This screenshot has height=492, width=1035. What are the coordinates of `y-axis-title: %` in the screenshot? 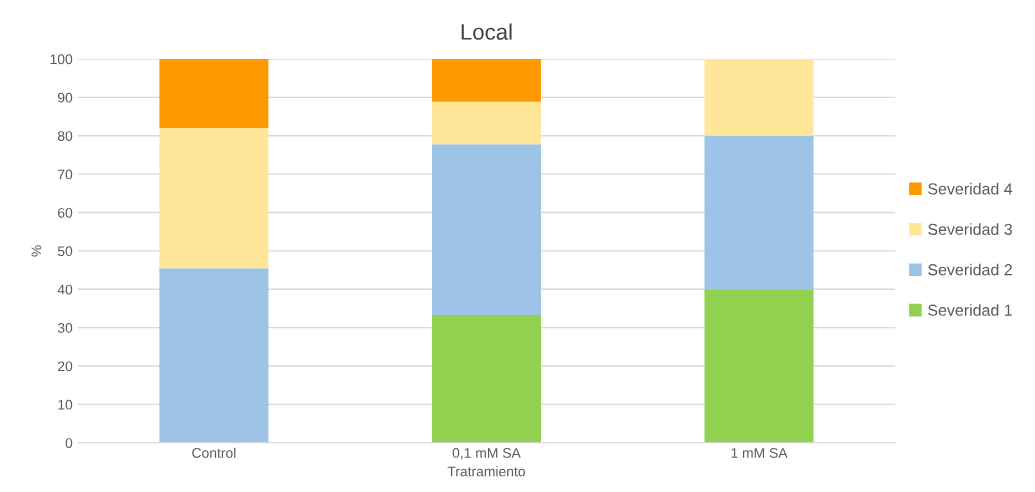 It's located at (36, 251).